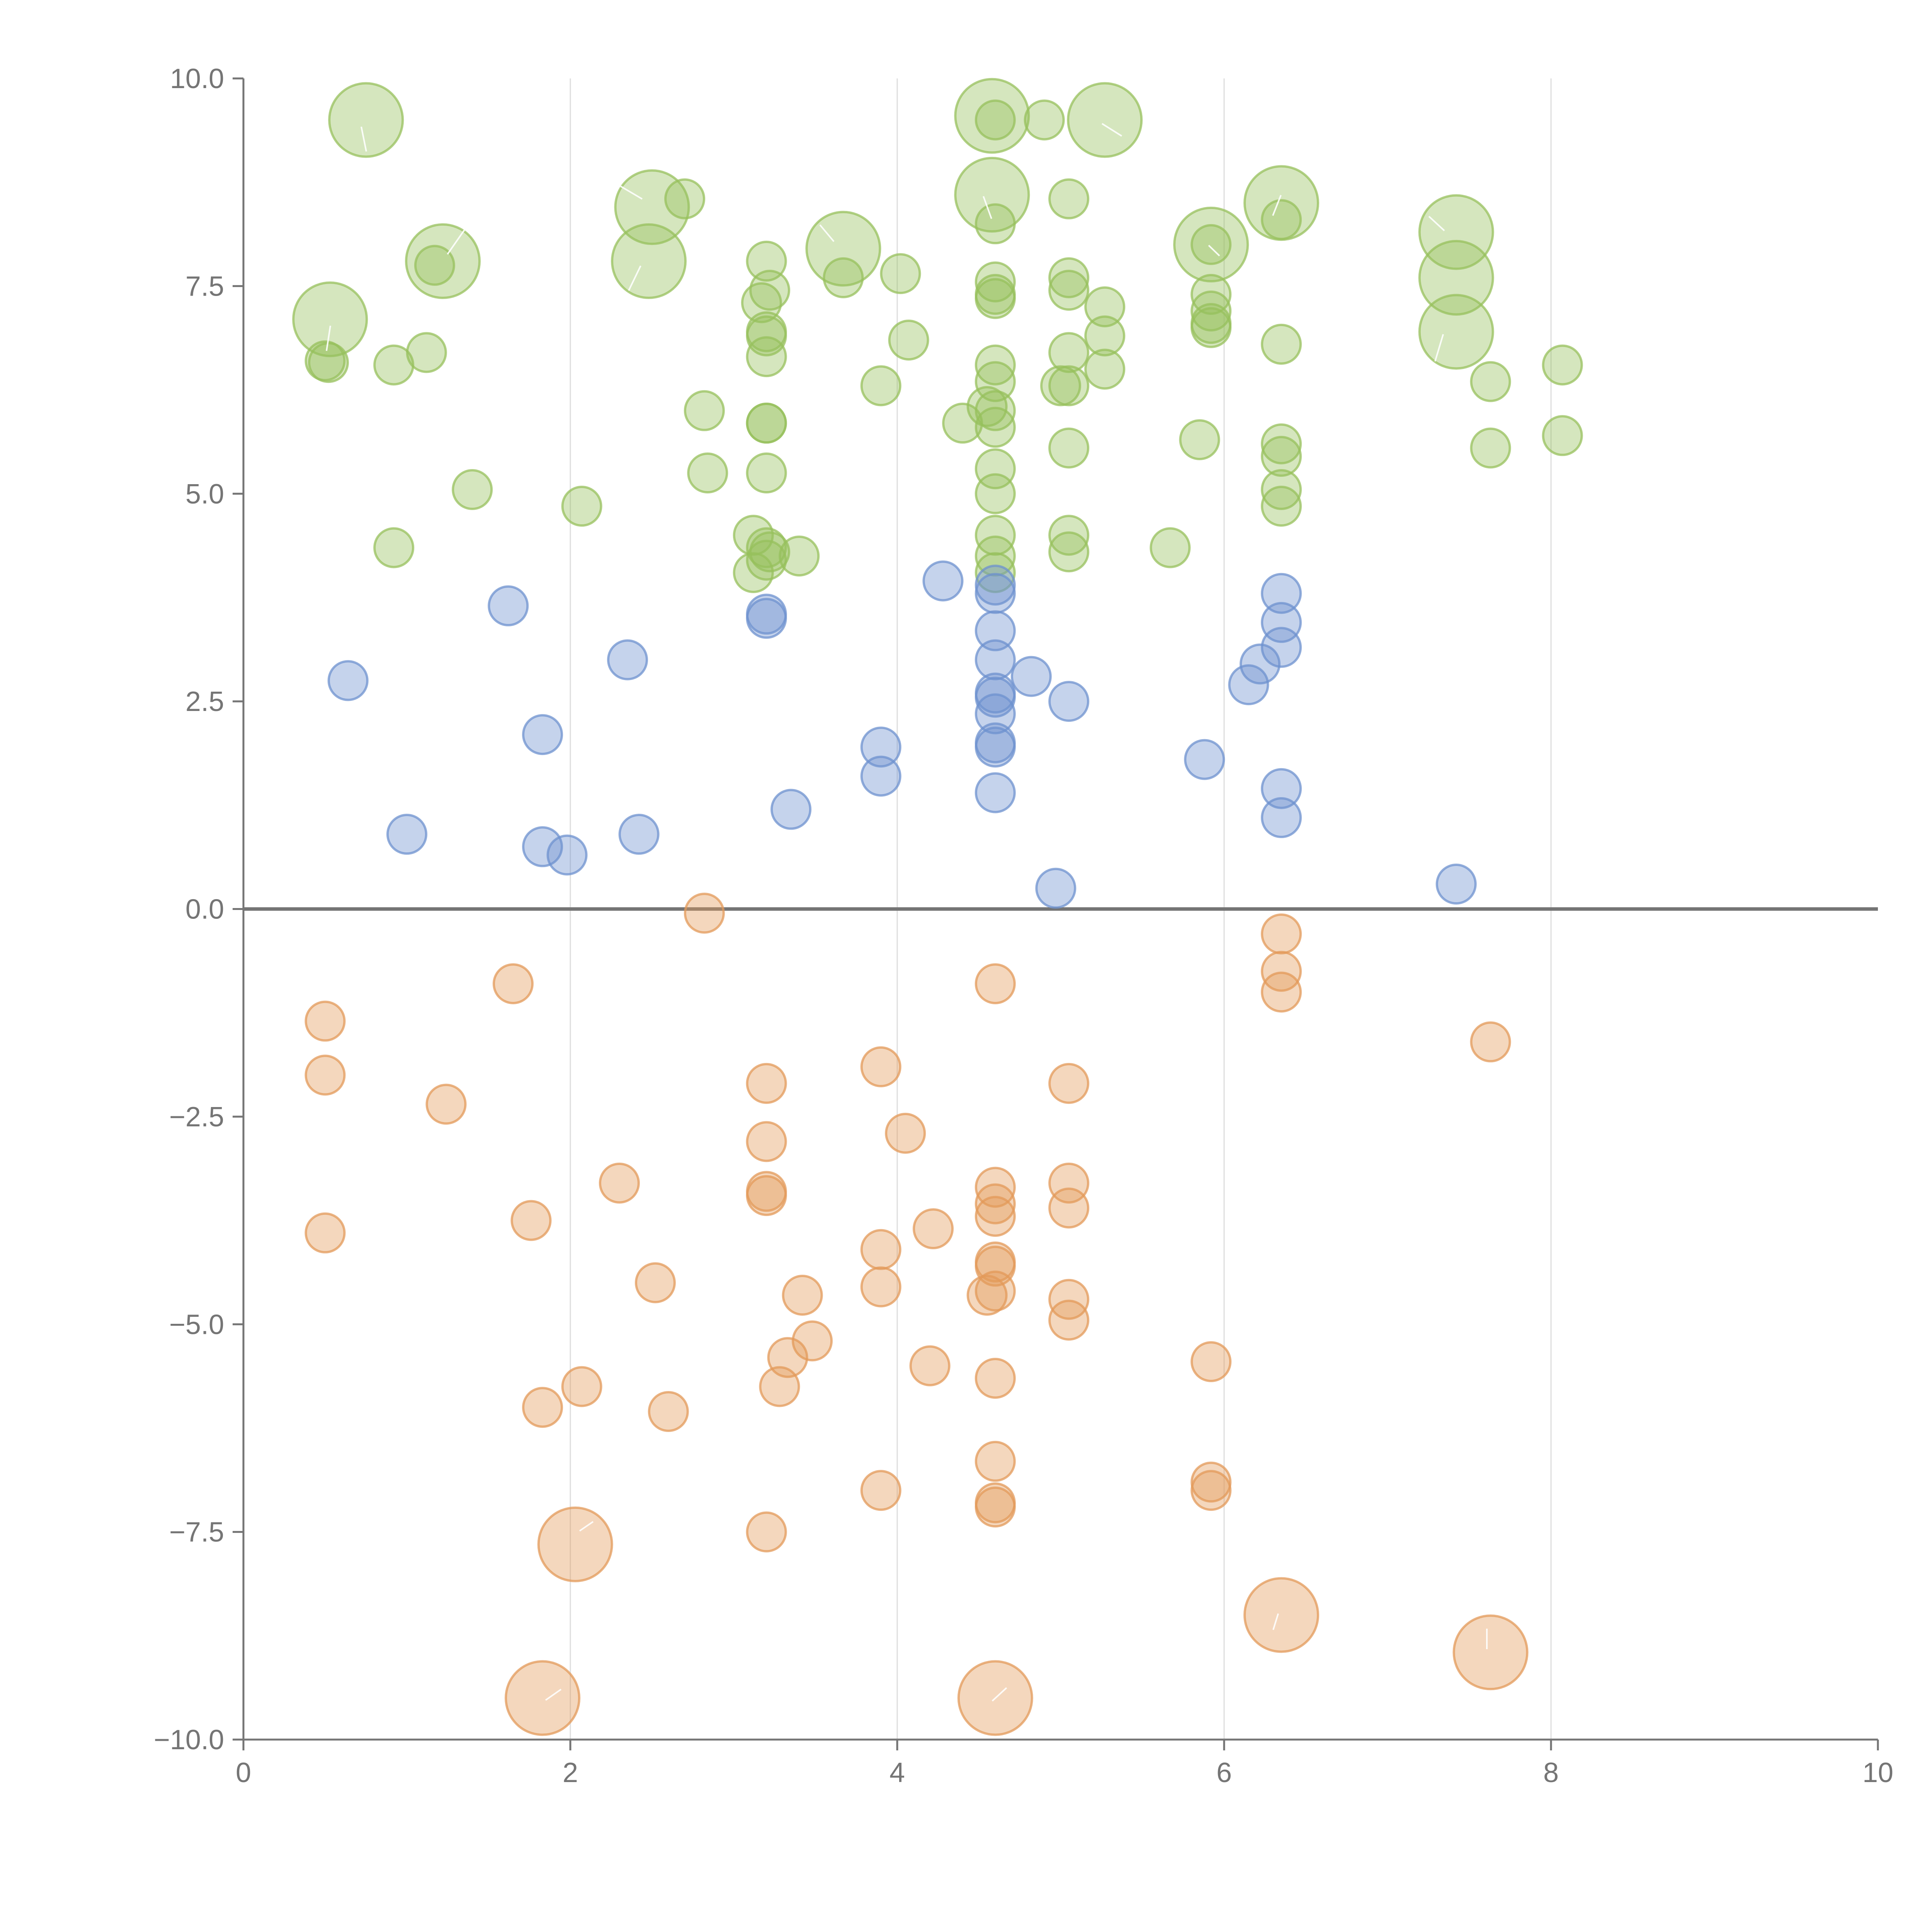 The width and height of the screenshot is (1932, 1932). I want to click on y-tick-label: 0.0, so click(205, 910).